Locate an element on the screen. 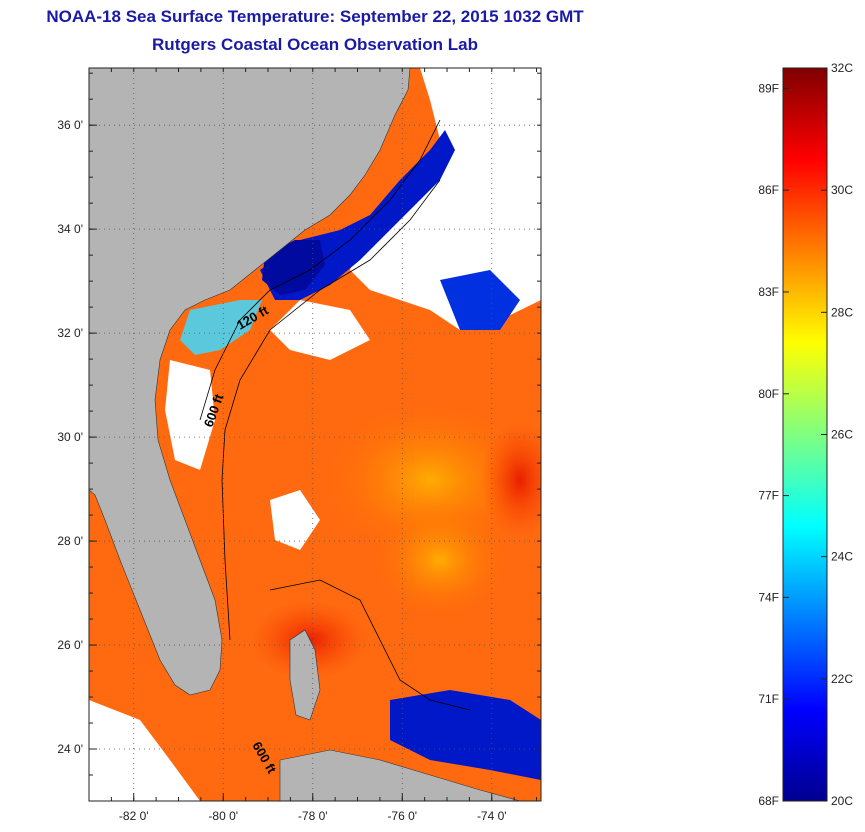 The image size is (865, 832). colorbar-celsius-label: 32C is located at coordinates (842, 68).